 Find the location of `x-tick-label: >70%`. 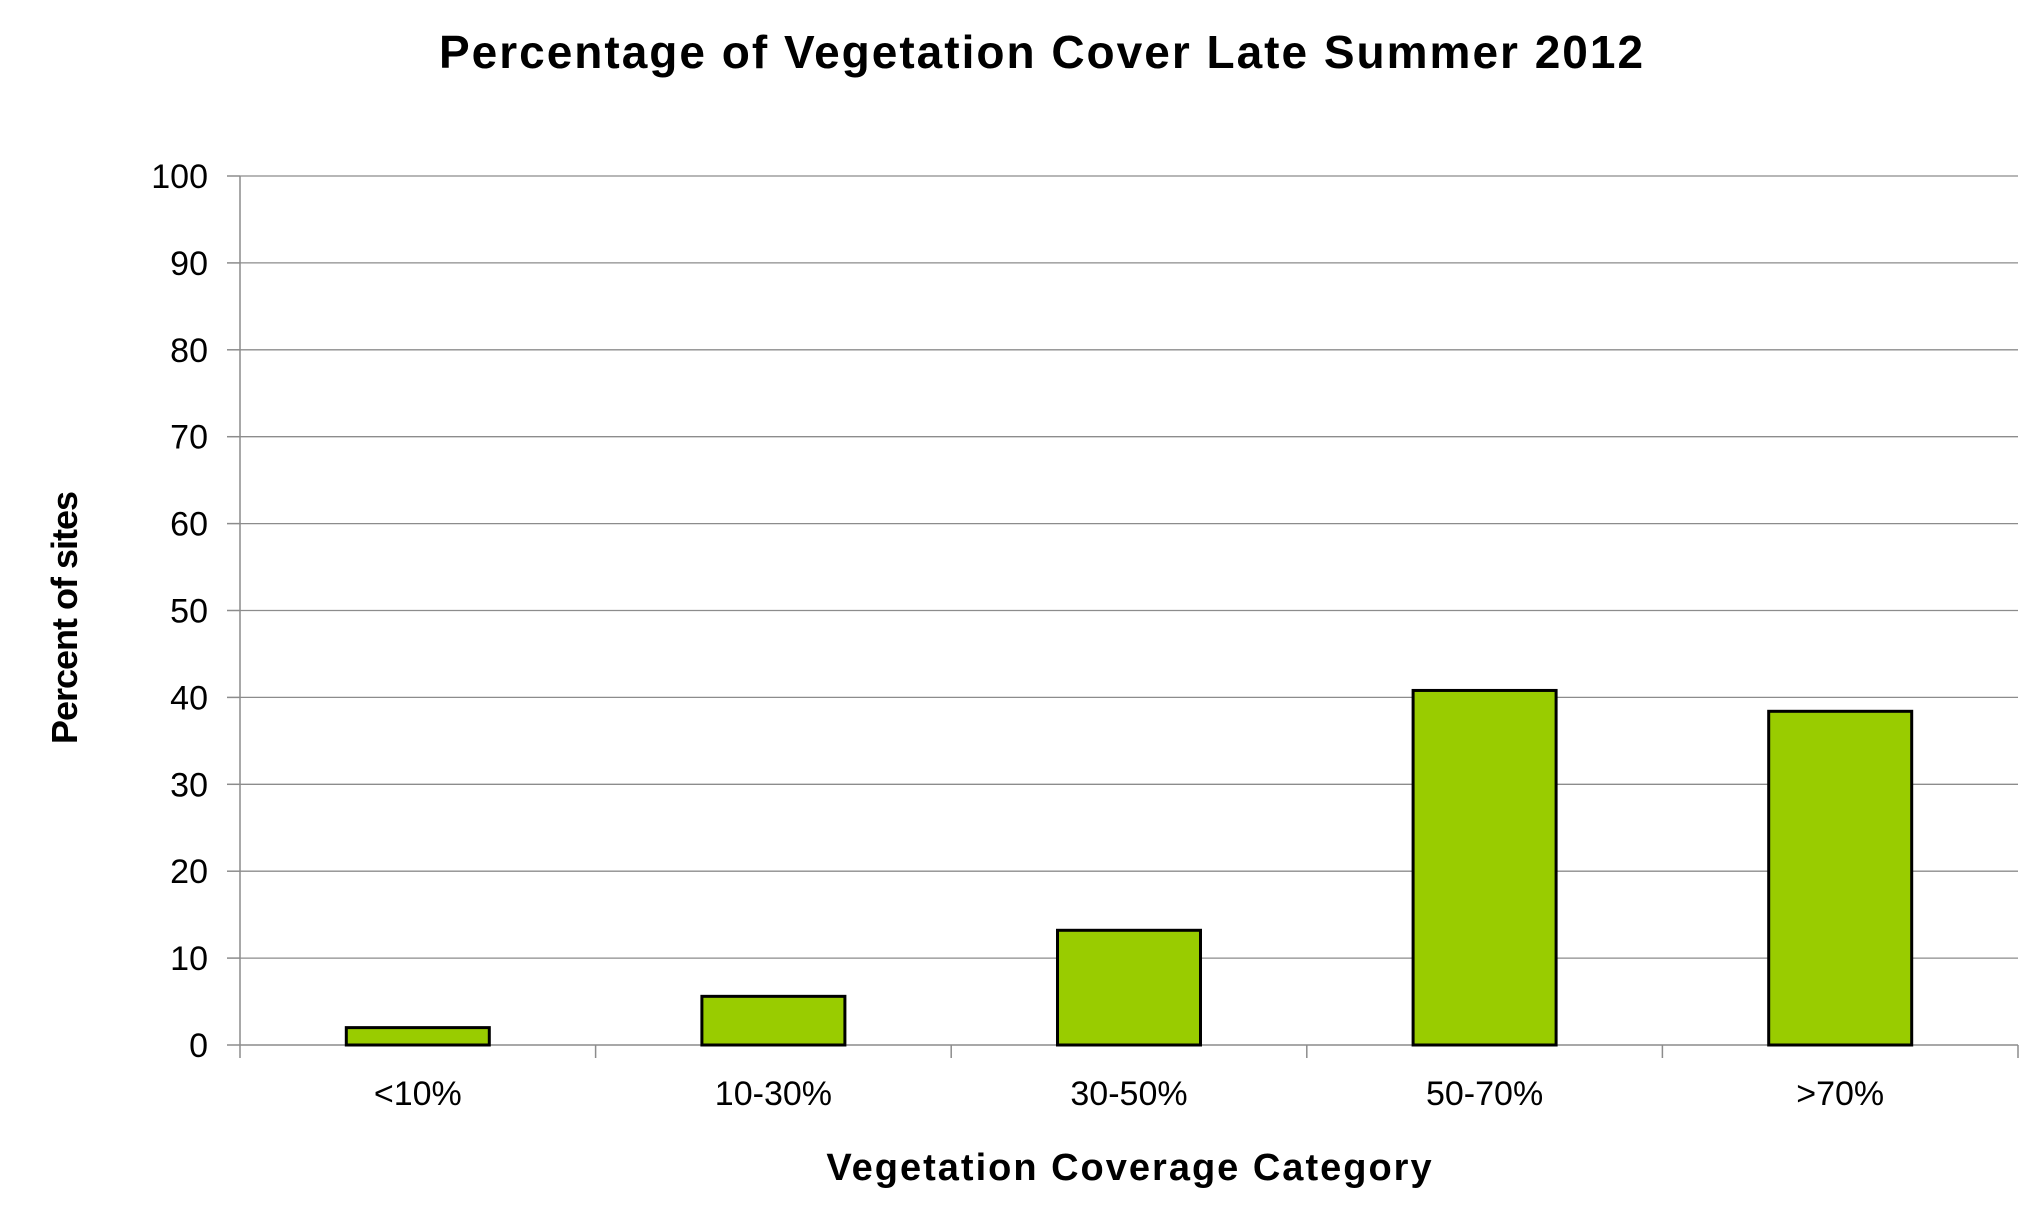

x-tick-label: >70% is located at coordinates (1840, 1094).